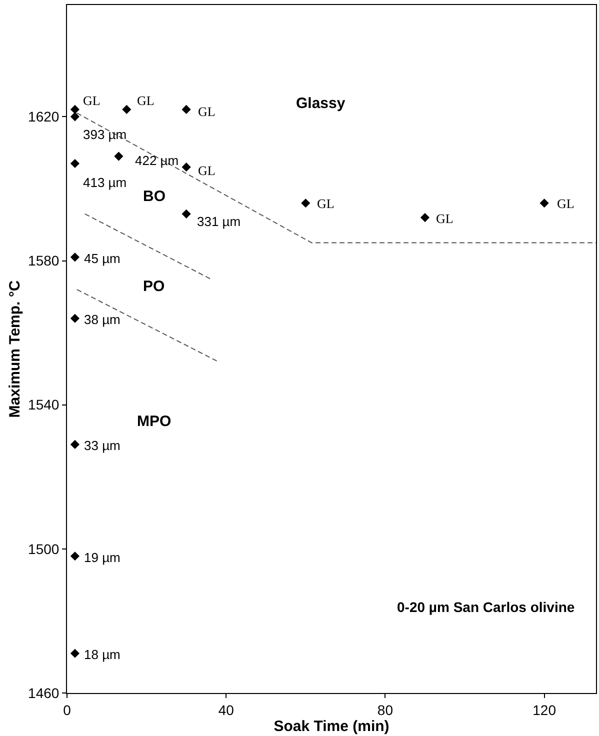 The image size is (599, 736). I want to click on y-tick-label: 1500, so click(44, 548).